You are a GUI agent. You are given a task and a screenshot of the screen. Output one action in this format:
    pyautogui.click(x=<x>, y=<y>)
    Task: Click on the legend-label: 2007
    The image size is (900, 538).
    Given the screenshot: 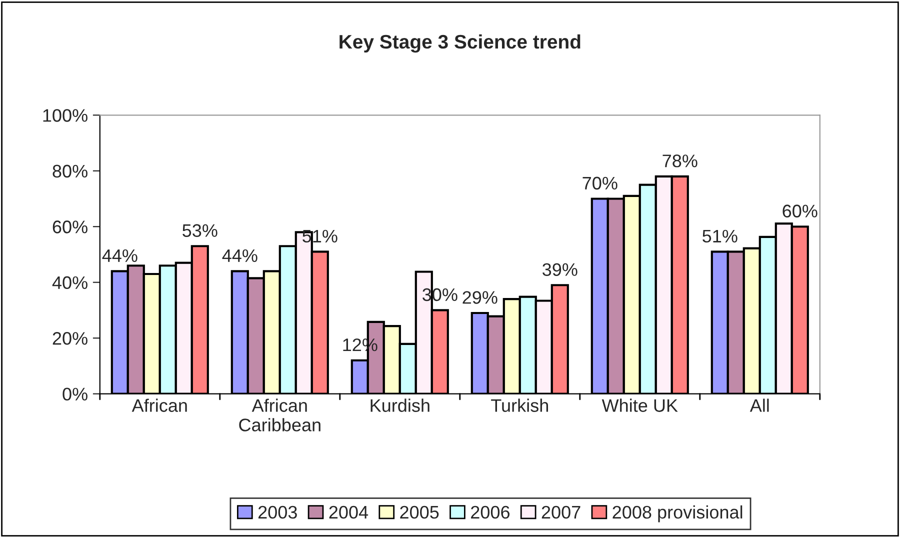 What is the action you would take?
    pyautogui.click(x=561, y=512)
    